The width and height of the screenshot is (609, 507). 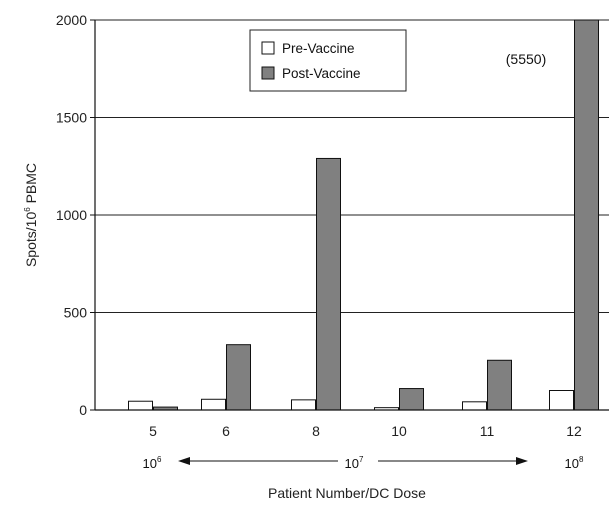 I want to click on legend-swatch-post-vaccine, so click(x=268, y=73).